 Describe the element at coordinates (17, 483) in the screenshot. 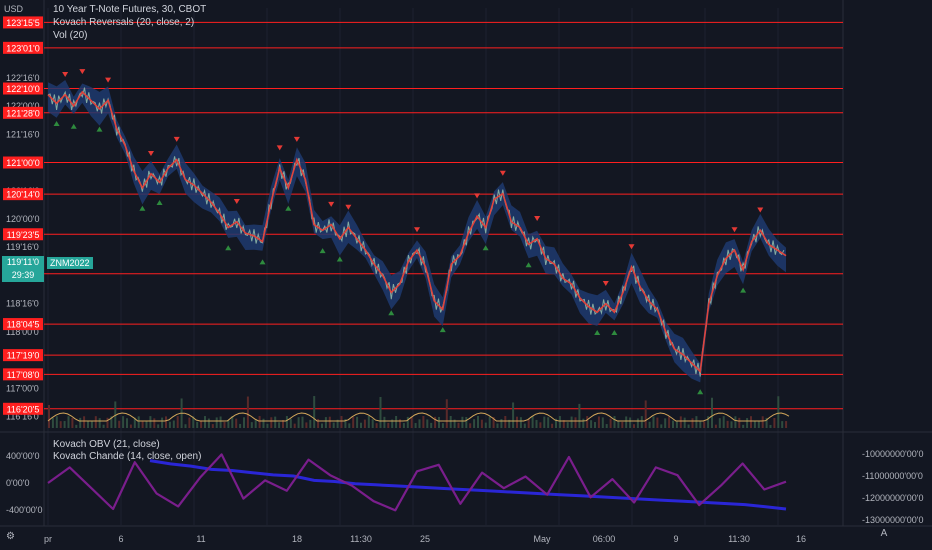

I see `lower-left-tick: 0'00'0` at that location.